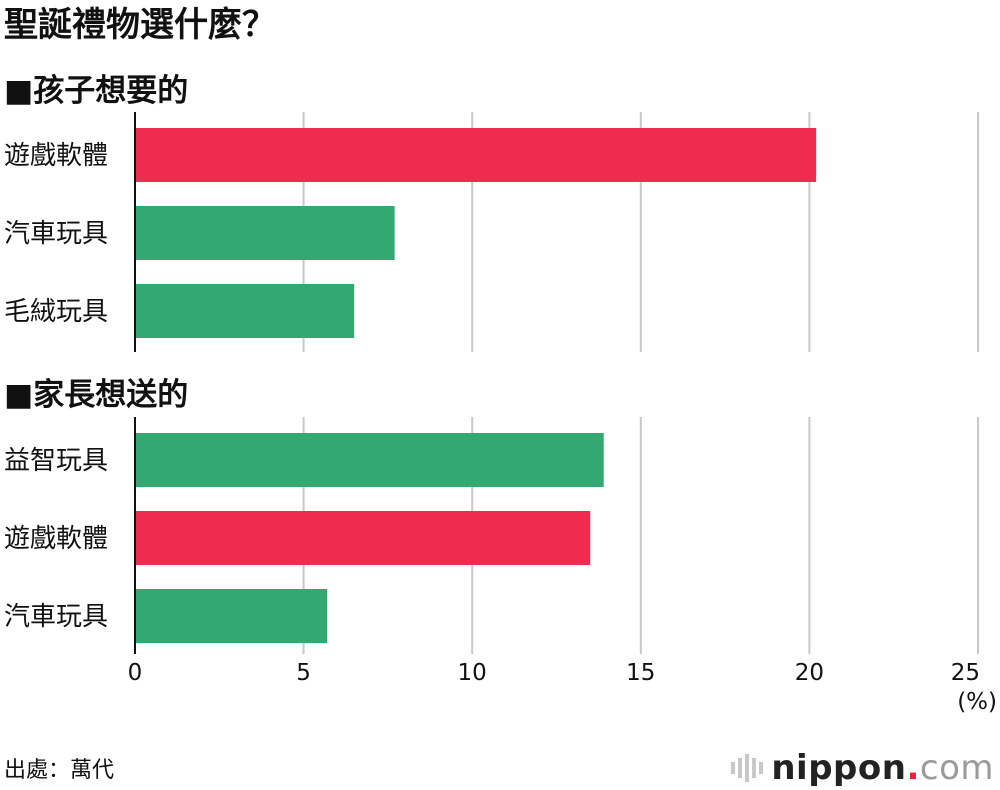  What do you see at coordinates (56, 461) in the screenshot?
I see `category-label-1-0: 益智玩具` at bounding box center [56, 461].